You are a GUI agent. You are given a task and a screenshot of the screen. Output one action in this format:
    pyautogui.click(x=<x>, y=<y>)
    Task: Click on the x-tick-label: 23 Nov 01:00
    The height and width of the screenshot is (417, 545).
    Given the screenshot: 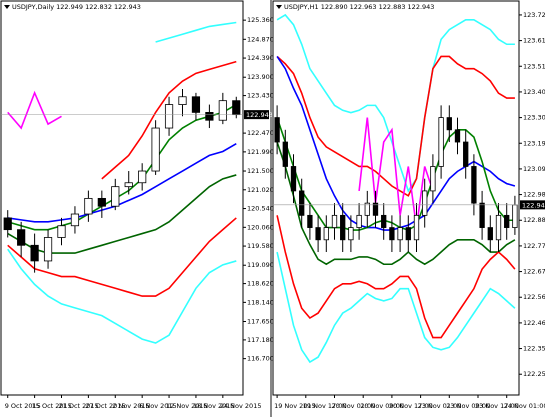 What is the action you would take?
    pyautogui.click(x=440, y=406)
    